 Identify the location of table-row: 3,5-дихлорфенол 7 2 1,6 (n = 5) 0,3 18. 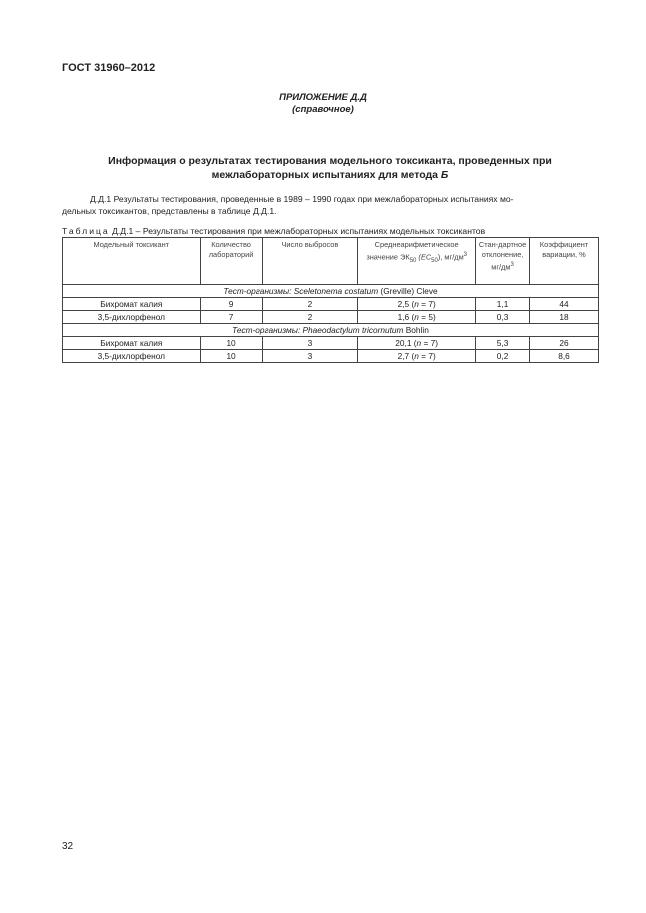
(330, 317).